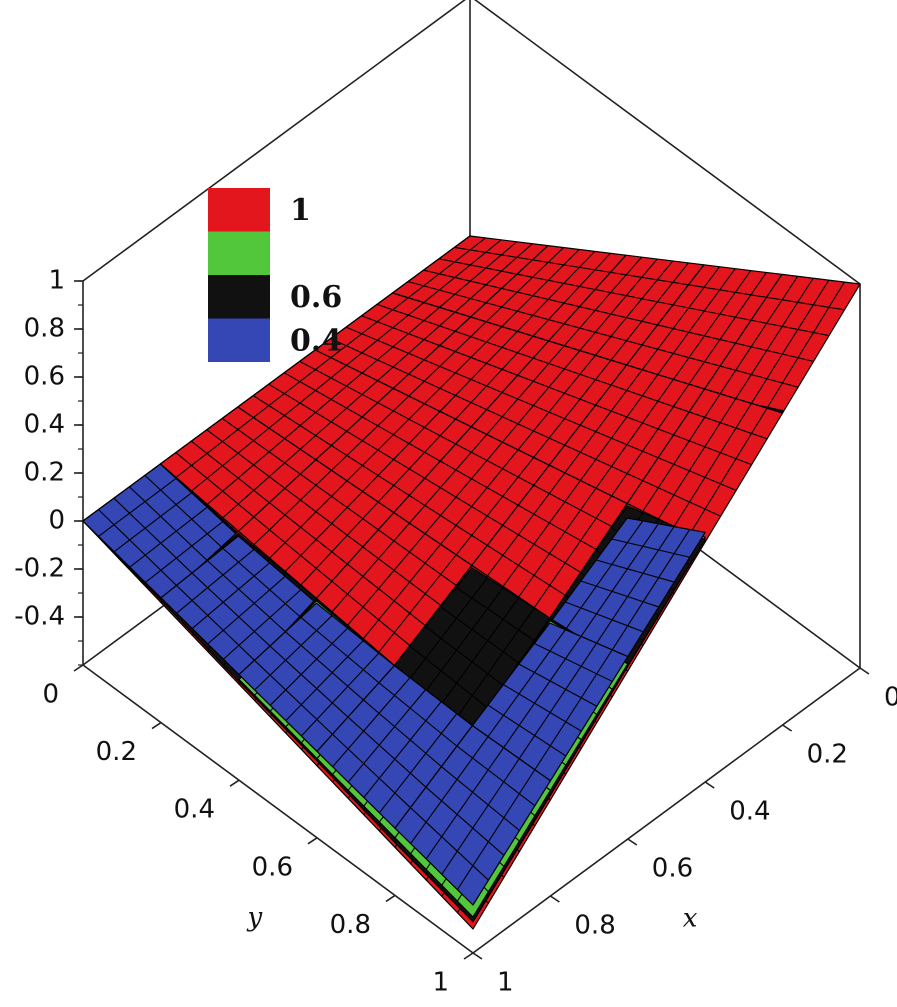 This screenshot has width=897, height=1007. Describe the element at coordinates (278, 809) in the screenshot. I see `y-axis-line` at that location.